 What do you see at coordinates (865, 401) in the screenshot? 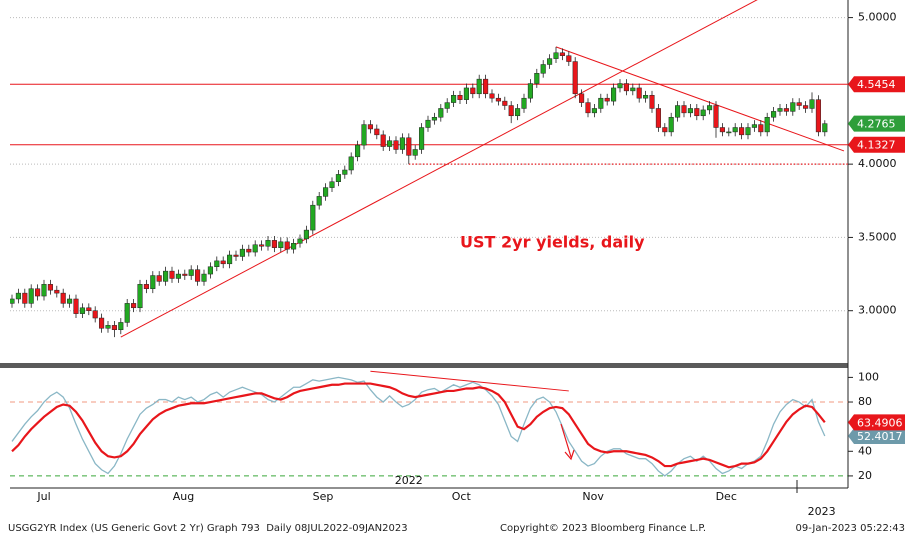
I see `y-tick-label: 80` at bounding box center [865, 401].